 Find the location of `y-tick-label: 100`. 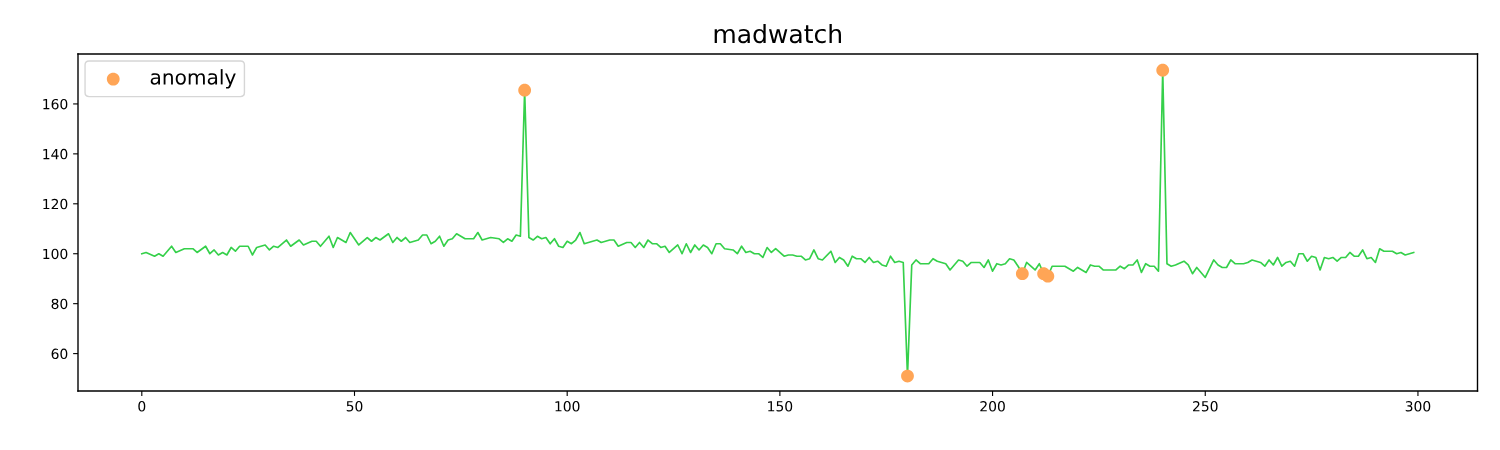

y-tick-label: 100 is located at coordinates (55, 254).